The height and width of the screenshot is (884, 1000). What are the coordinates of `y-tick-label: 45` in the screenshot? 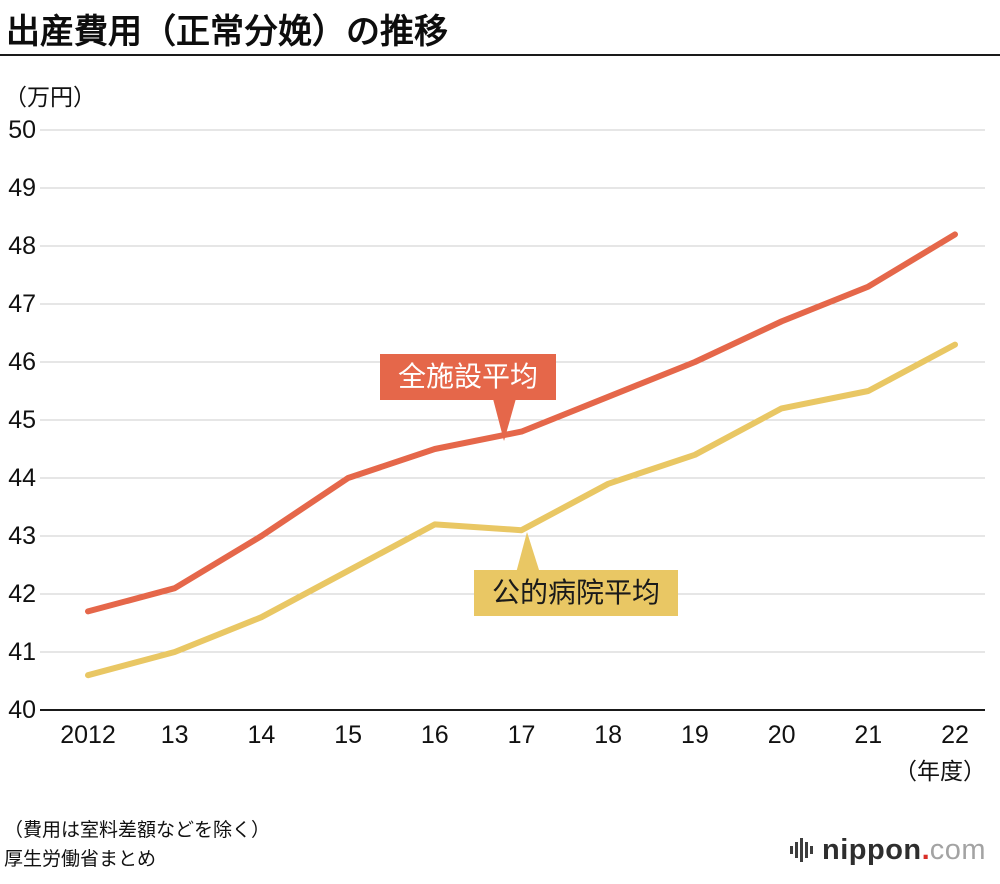 It's located at (22, 420).